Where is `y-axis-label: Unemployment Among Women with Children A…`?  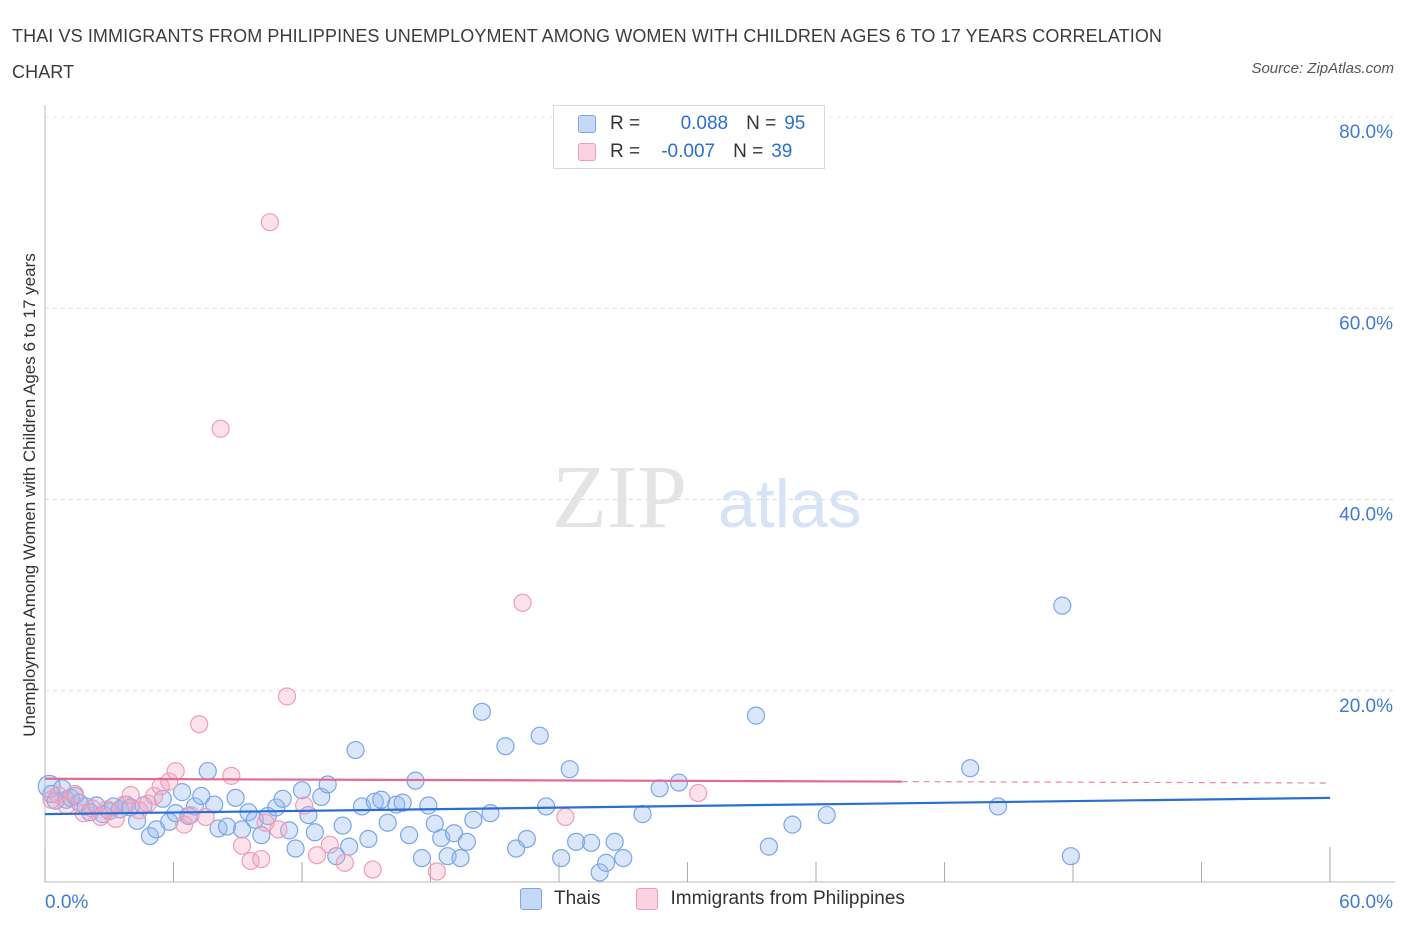 y-axis-label: Unemployment Among Women with Children A… is located at coordinates (29, 495).